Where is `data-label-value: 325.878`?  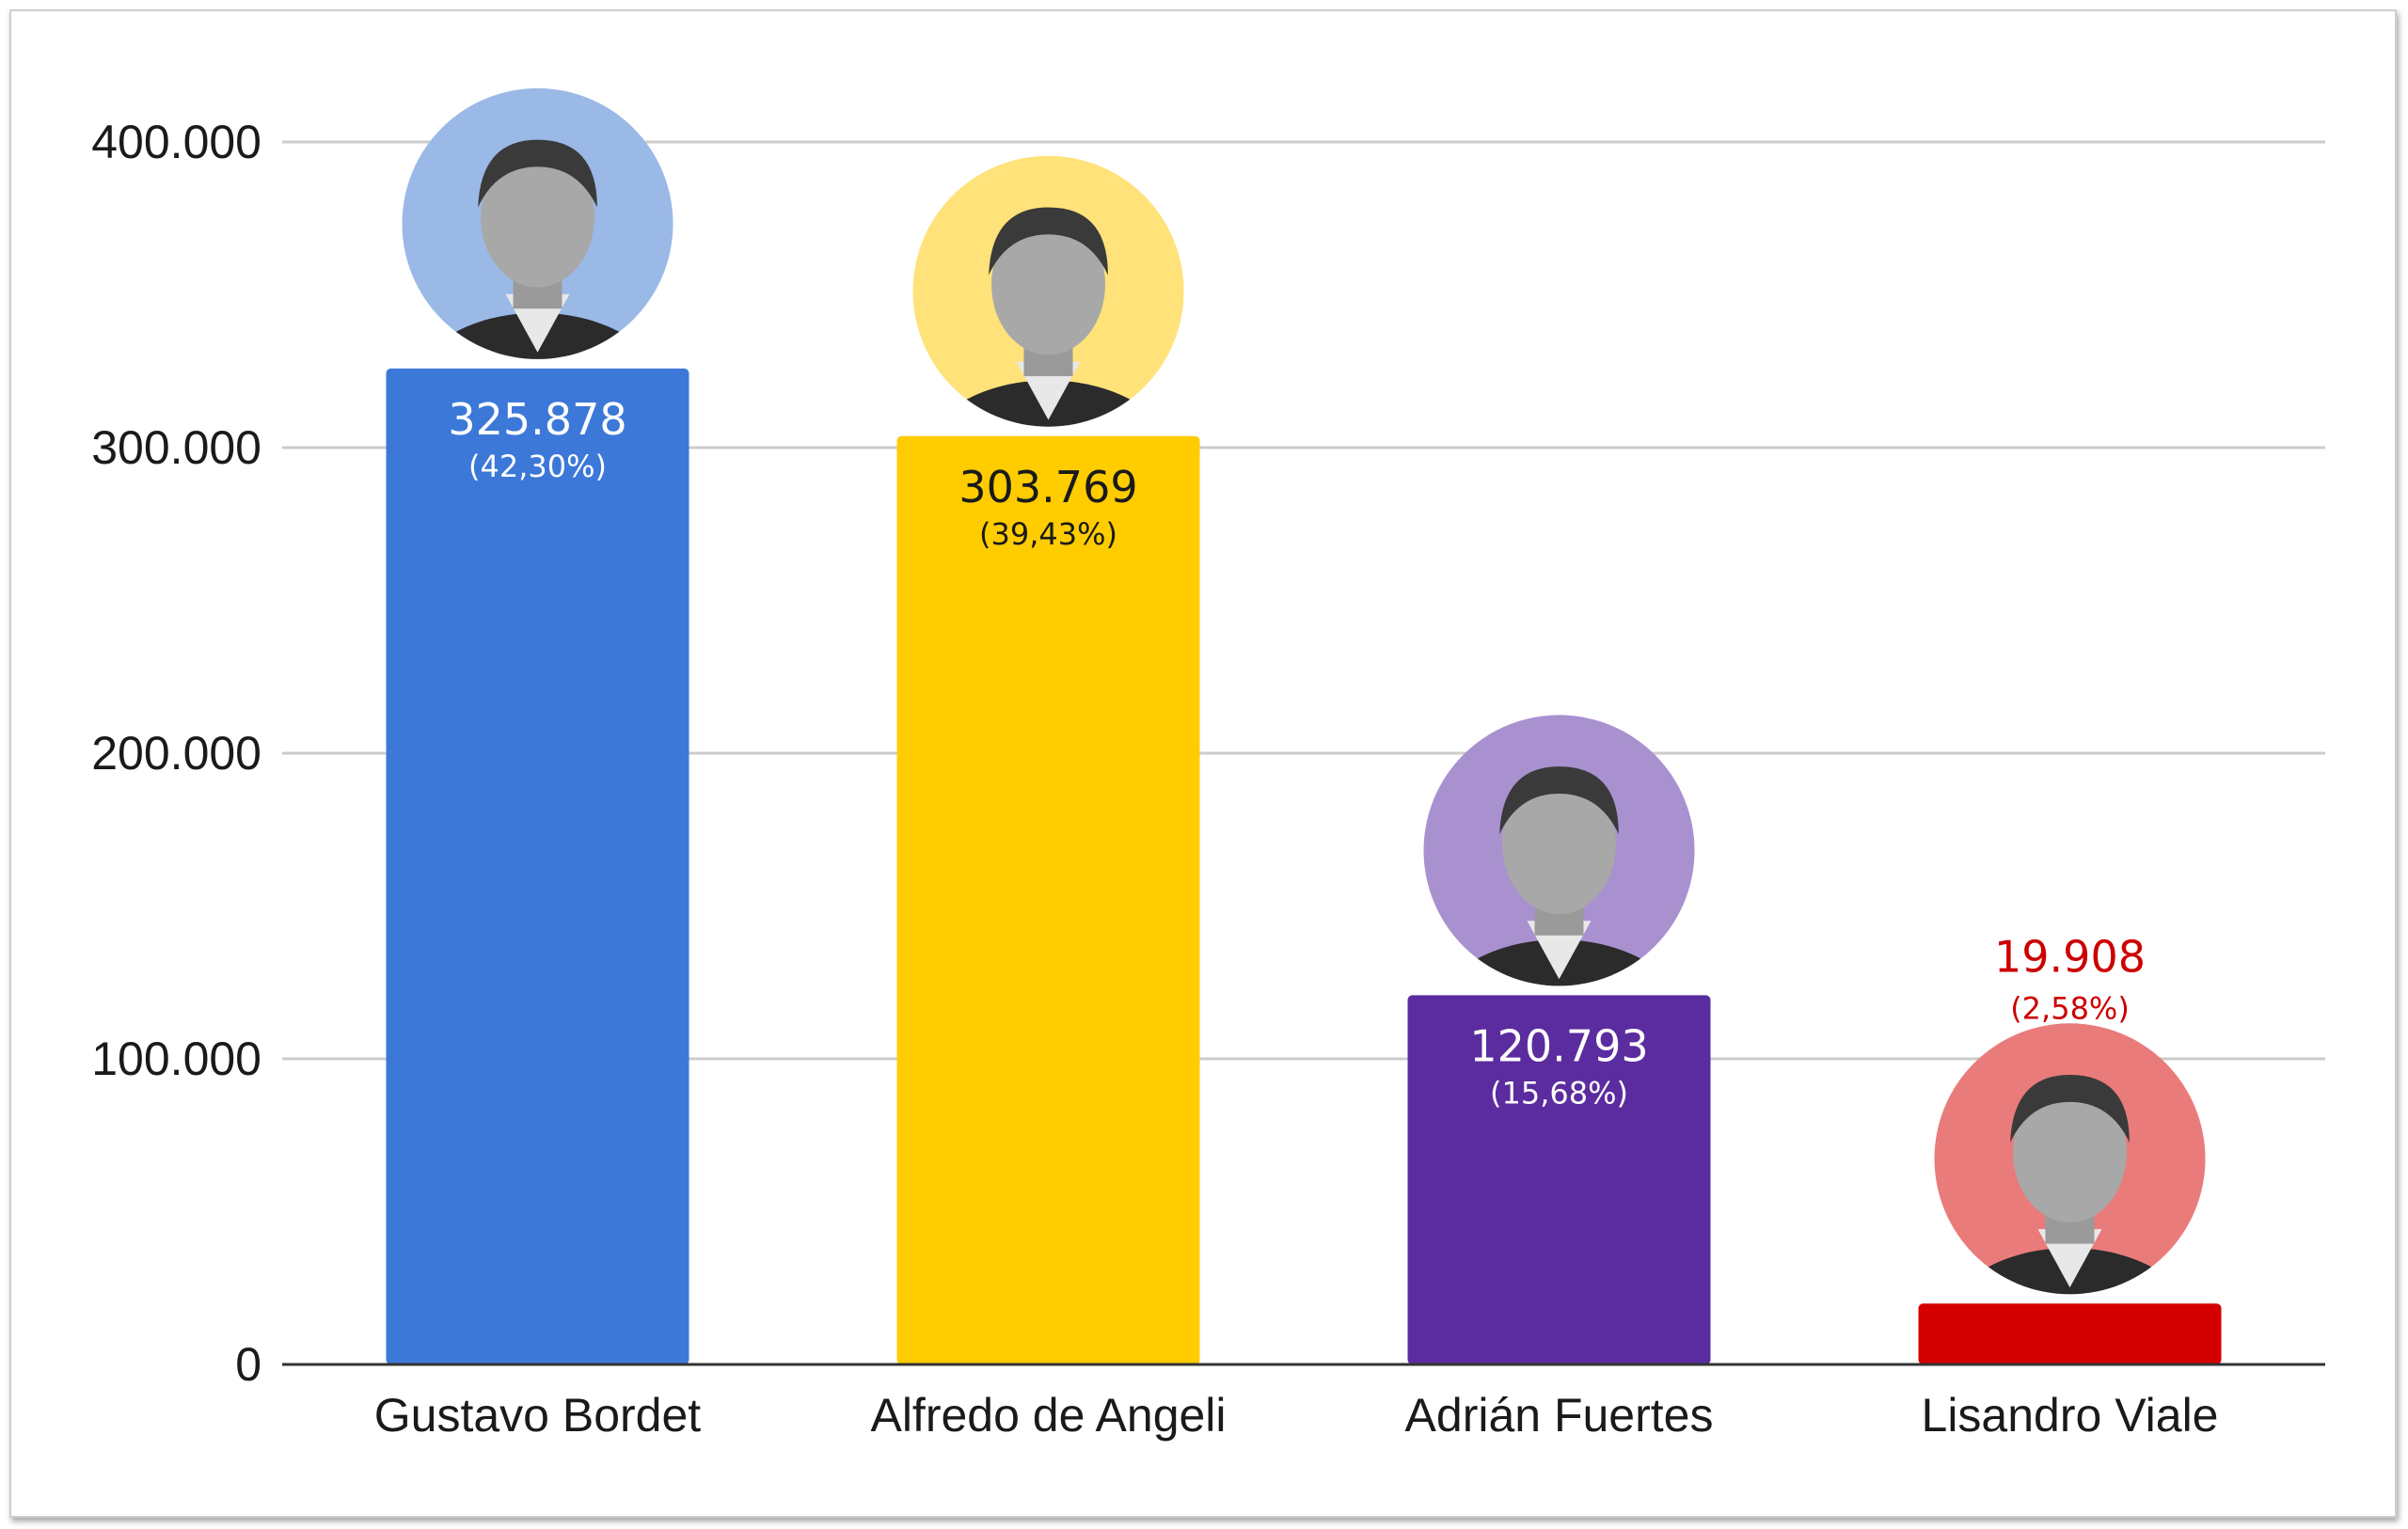
data-label-value: 325.878 is located at coordinates (537, 420).